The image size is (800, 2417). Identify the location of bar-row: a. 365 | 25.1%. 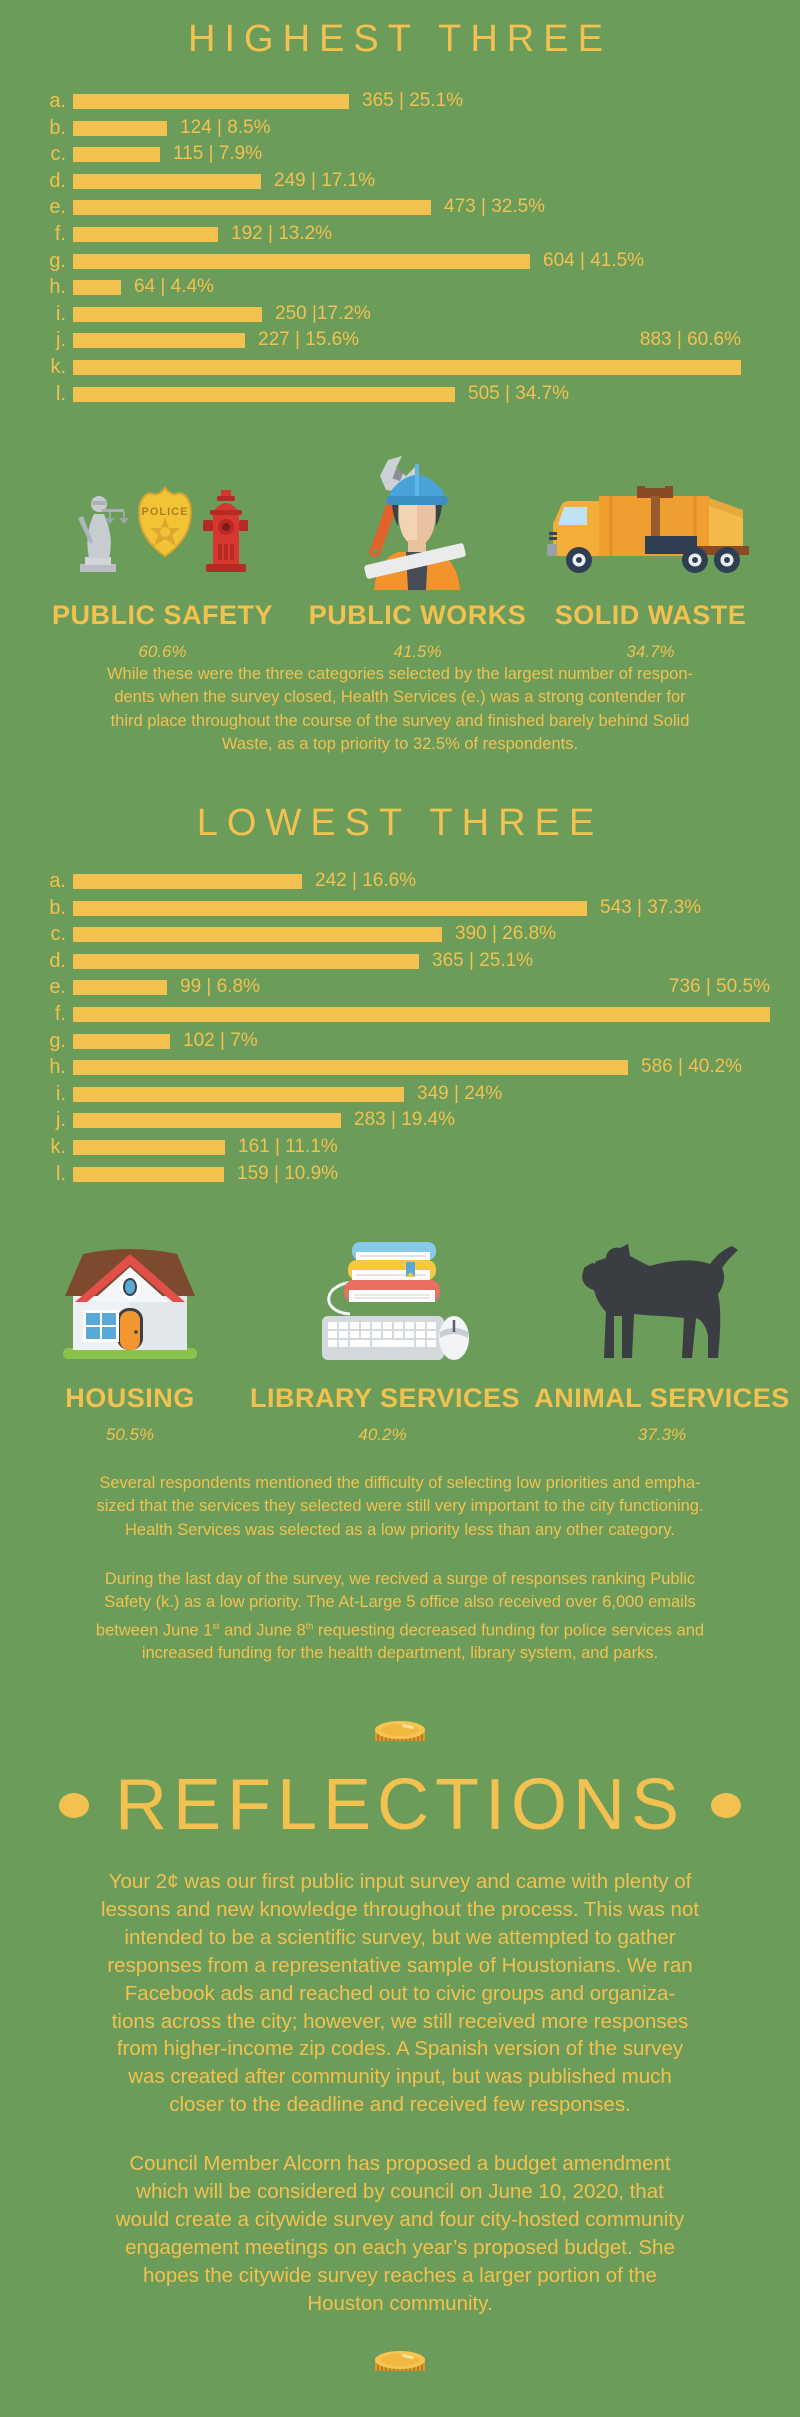
(400, 101).